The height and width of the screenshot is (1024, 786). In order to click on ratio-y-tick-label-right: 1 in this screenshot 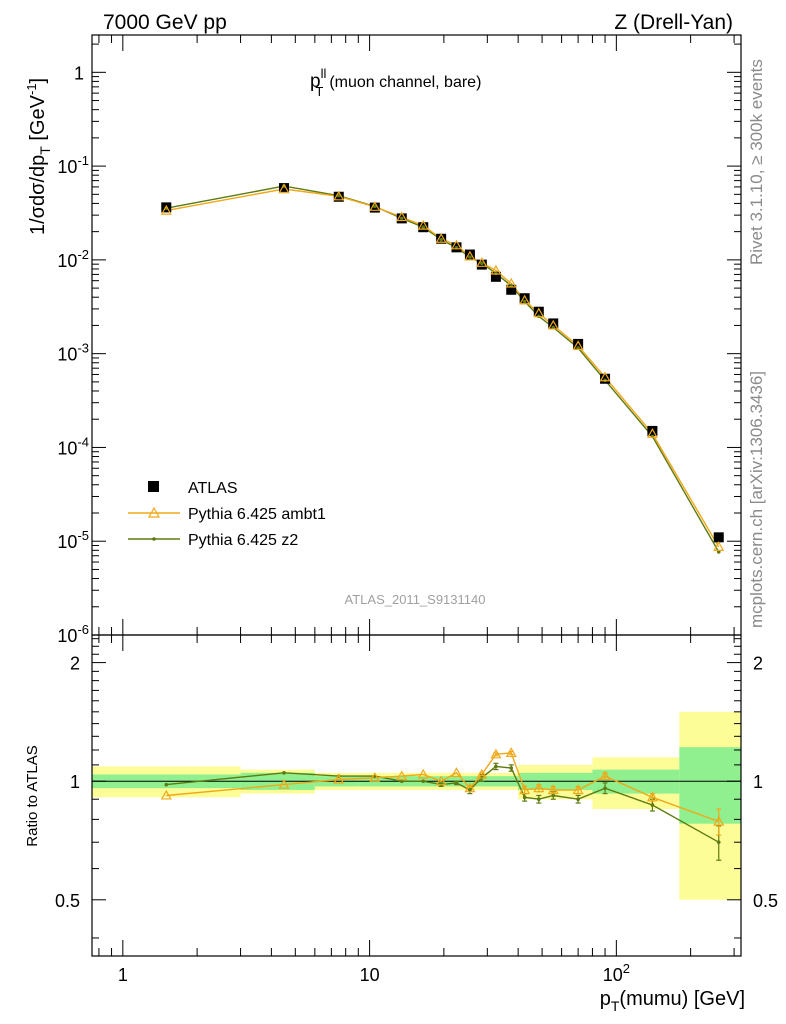, I will do `click(758, 782)`.